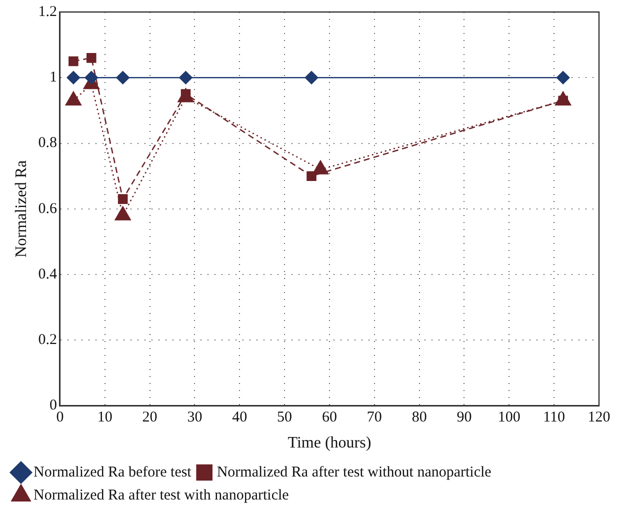 This screenshot has height=523, width=619. Describe the element at coordinates (21, 209) in the screenshot. I see `y-axis-title: Normalized Ra` at that location.